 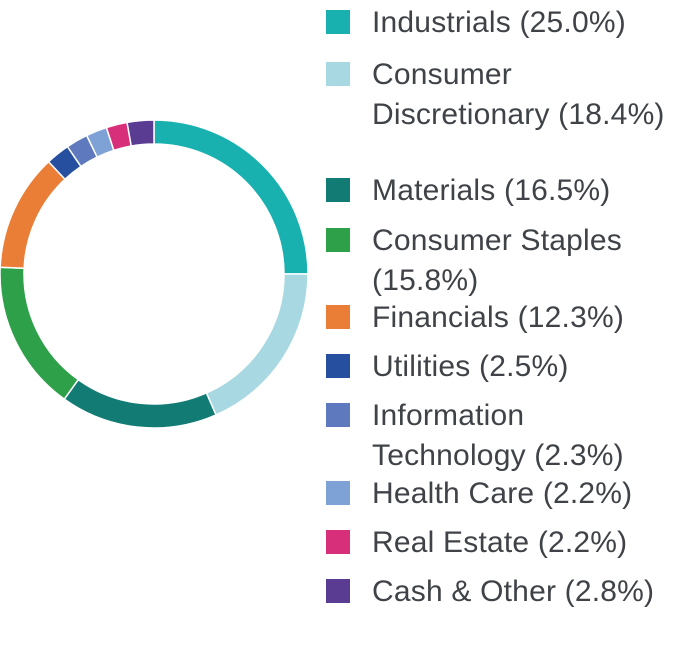 I want to click on legend-label-information-technology: Information Technology (2.3%), so click(x=498, y=435).